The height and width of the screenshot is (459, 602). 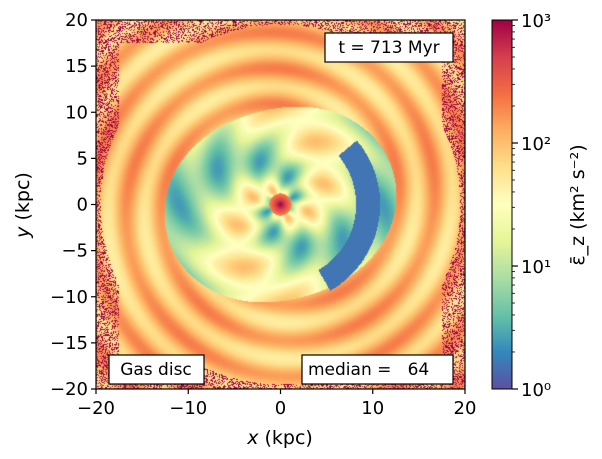 I want to click on colorbar-tick-label: 10⁰, so click(x=536, y=390).